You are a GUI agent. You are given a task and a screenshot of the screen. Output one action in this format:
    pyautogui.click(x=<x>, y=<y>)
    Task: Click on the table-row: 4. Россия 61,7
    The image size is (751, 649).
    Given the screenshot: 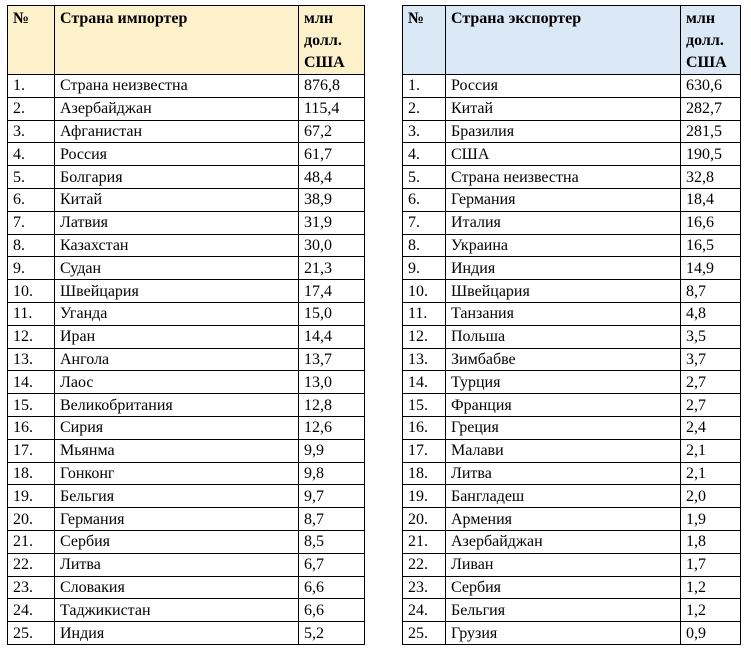 What is the action you would take?
    pyautogui.click(x=186, y=154)
    